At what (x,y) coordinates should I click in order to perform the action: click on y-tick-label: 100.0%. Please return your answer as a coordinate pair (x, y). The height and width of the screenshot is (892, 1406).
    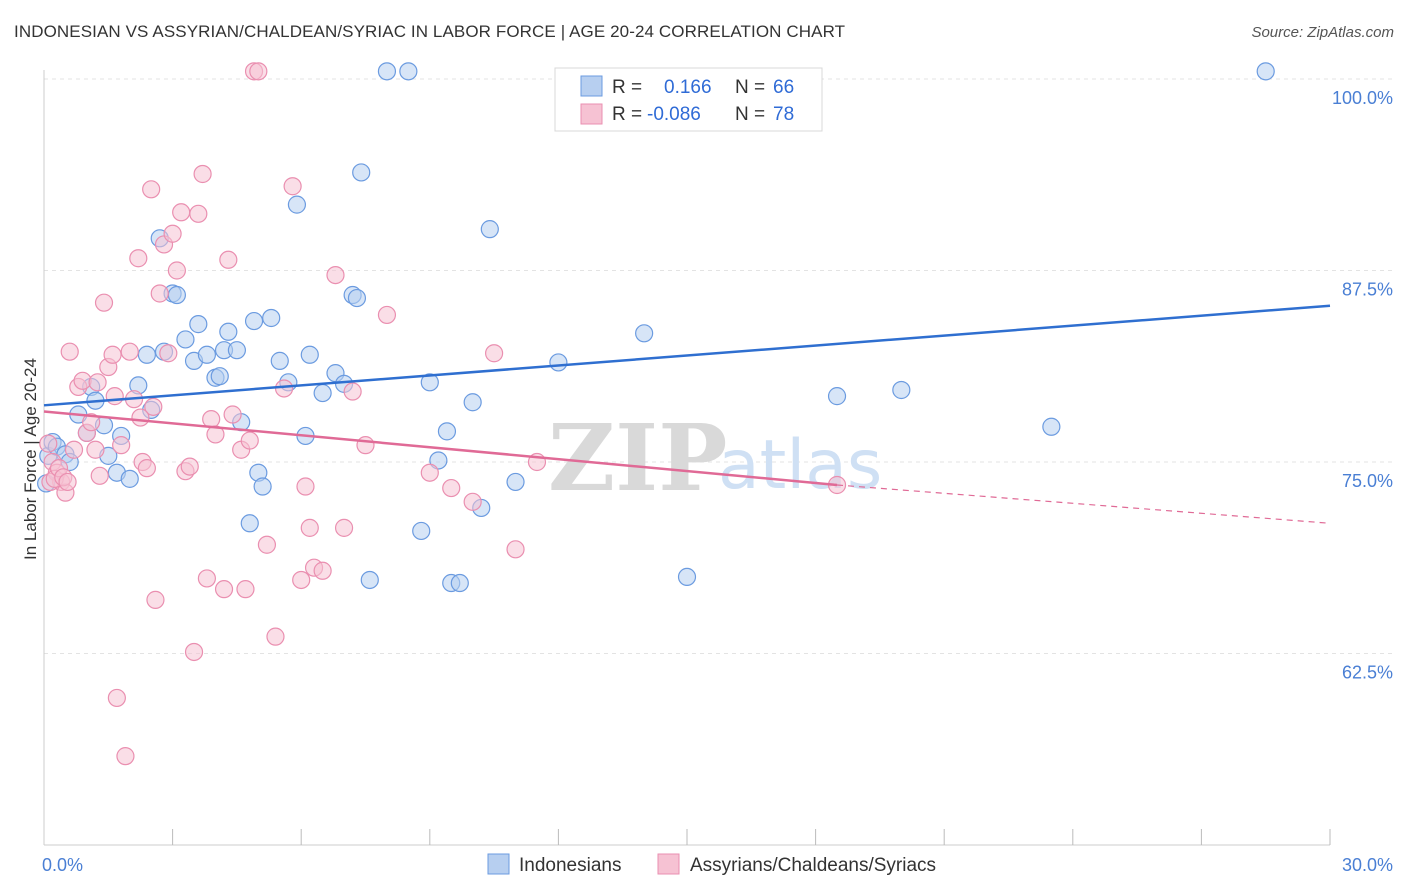
    Looking at the image, I should click on (1362, 98).